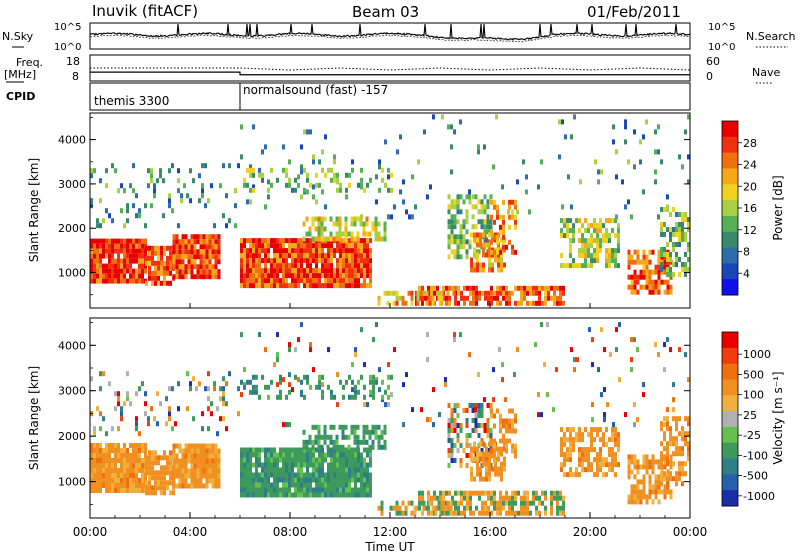  Describe the element at coordinates (72, 436) in the screenshot. I see `y-tick-label: 2000` at that location.